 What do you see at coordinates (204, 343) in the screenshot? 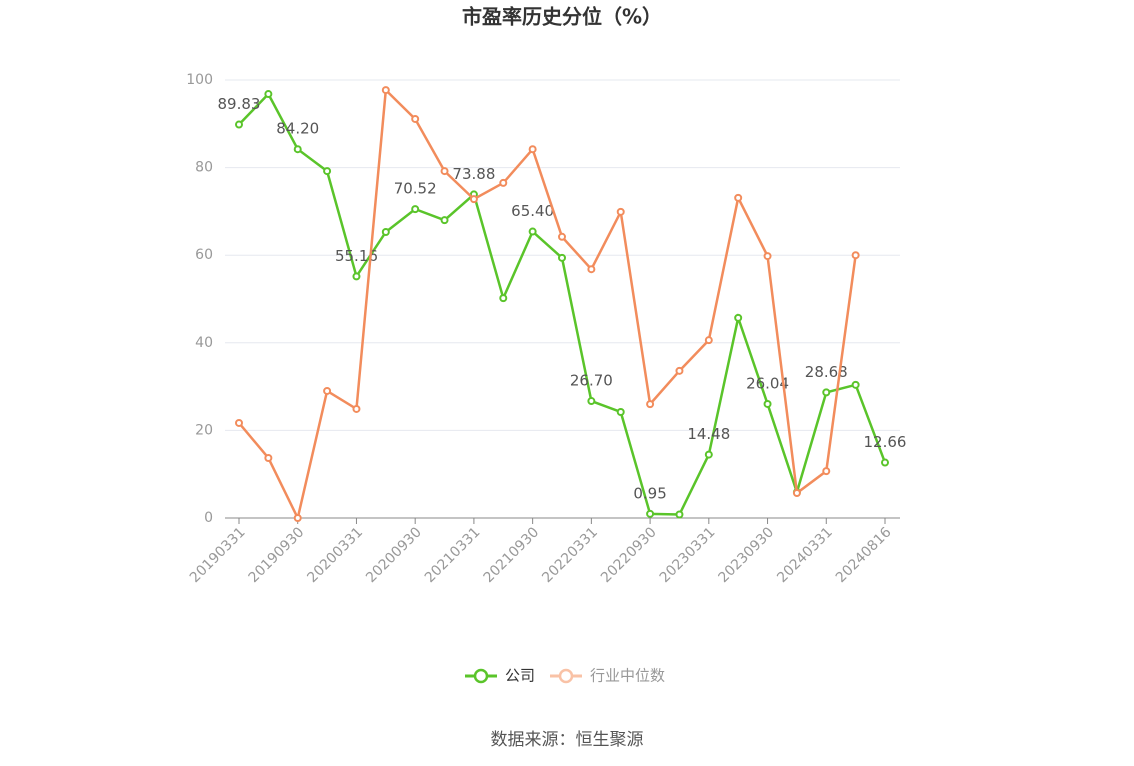
I see `y-tick-label: 40` at bounding box center [204, 343].